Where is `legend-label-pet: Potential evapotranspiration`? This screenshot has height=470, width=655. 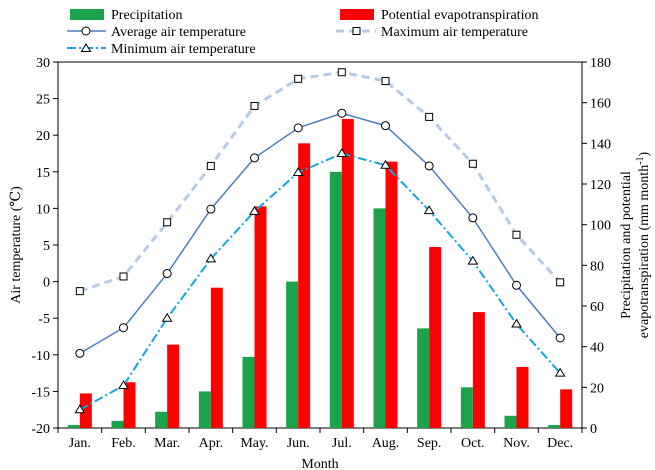 legend-label-pet: Potential evapotranspiration is located at coordinates (459, 15).